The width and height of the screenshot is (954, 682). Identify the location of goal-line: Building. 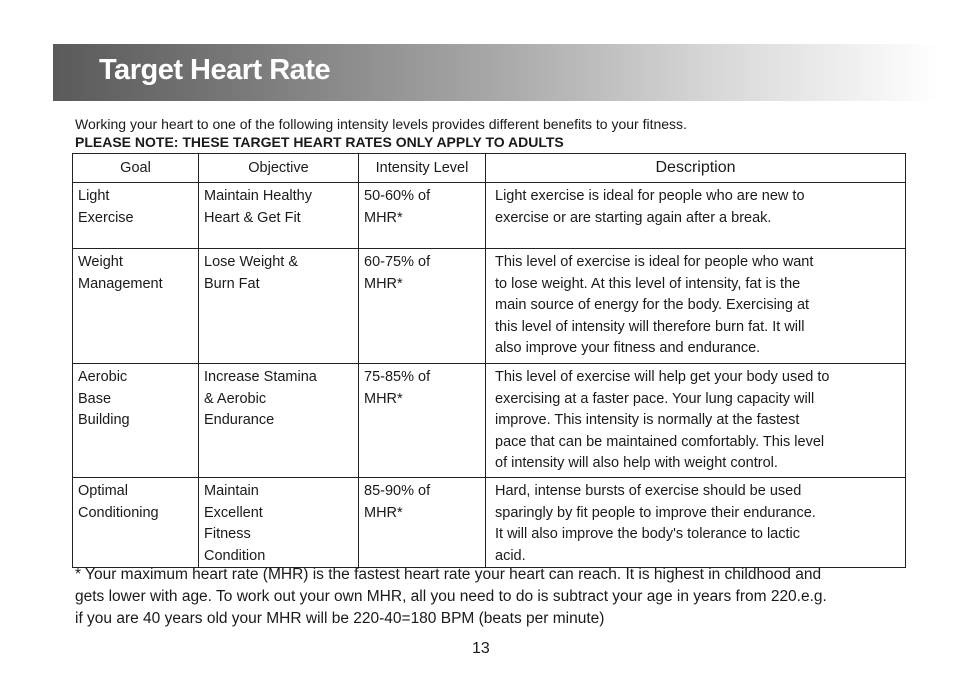
(104, 420).